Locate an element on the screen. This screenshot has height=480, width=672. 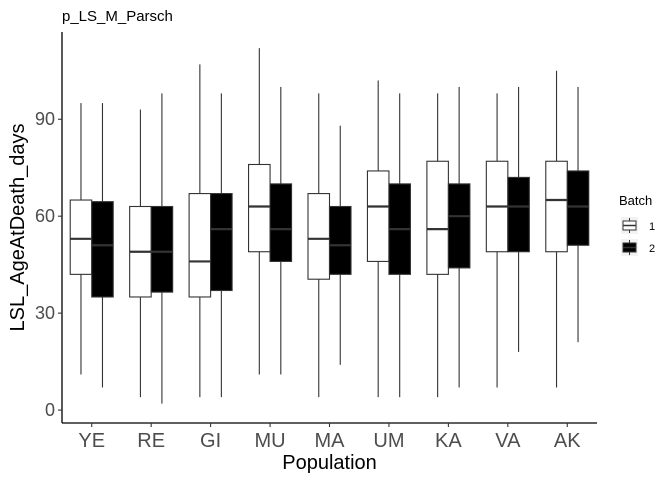
legend-item-batch-1: 1 is located at coordinates (638, 225).